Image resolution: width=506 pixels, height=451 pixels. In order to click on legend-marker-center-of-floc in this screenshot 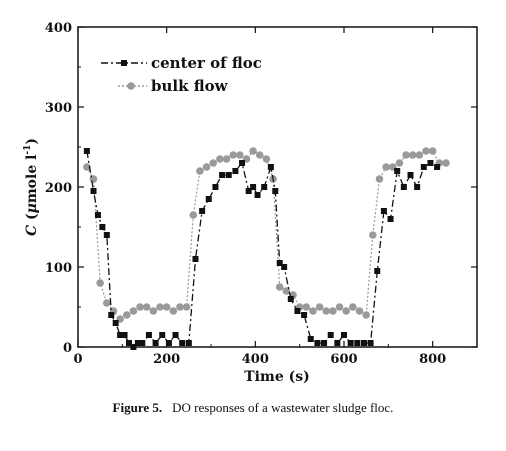, I will do `click(124, 63)`.